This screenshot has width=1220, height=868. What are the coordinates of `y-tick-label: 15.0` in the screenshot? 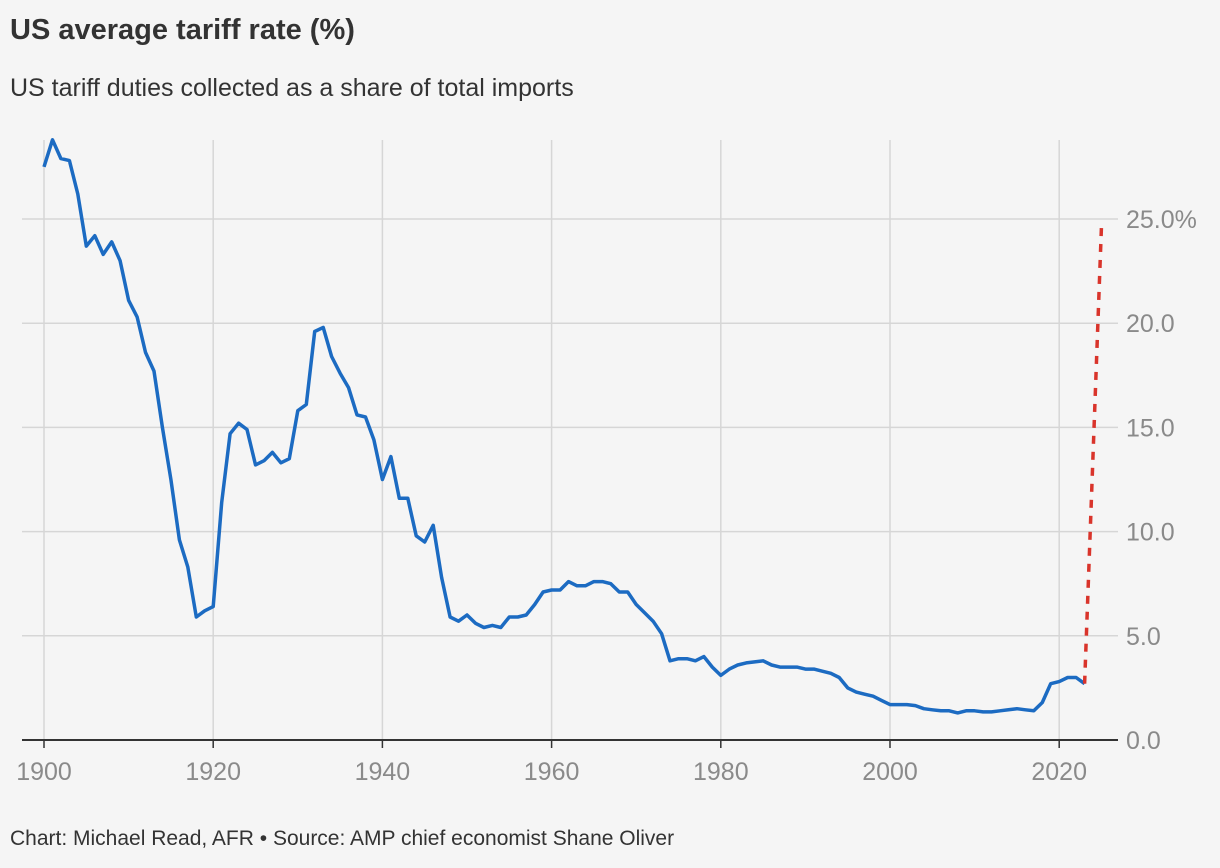 It's located at (1150, 428).